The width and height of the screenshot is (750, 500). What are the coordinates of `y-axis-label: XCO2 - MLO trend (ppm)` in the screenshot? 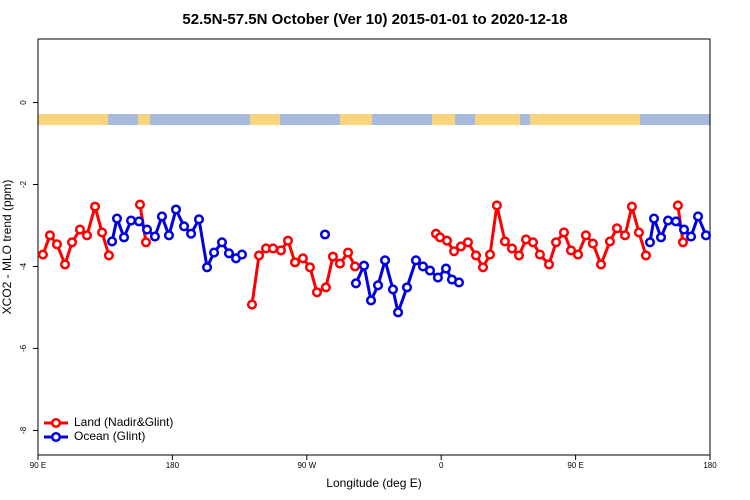 It's located at (7, 247).